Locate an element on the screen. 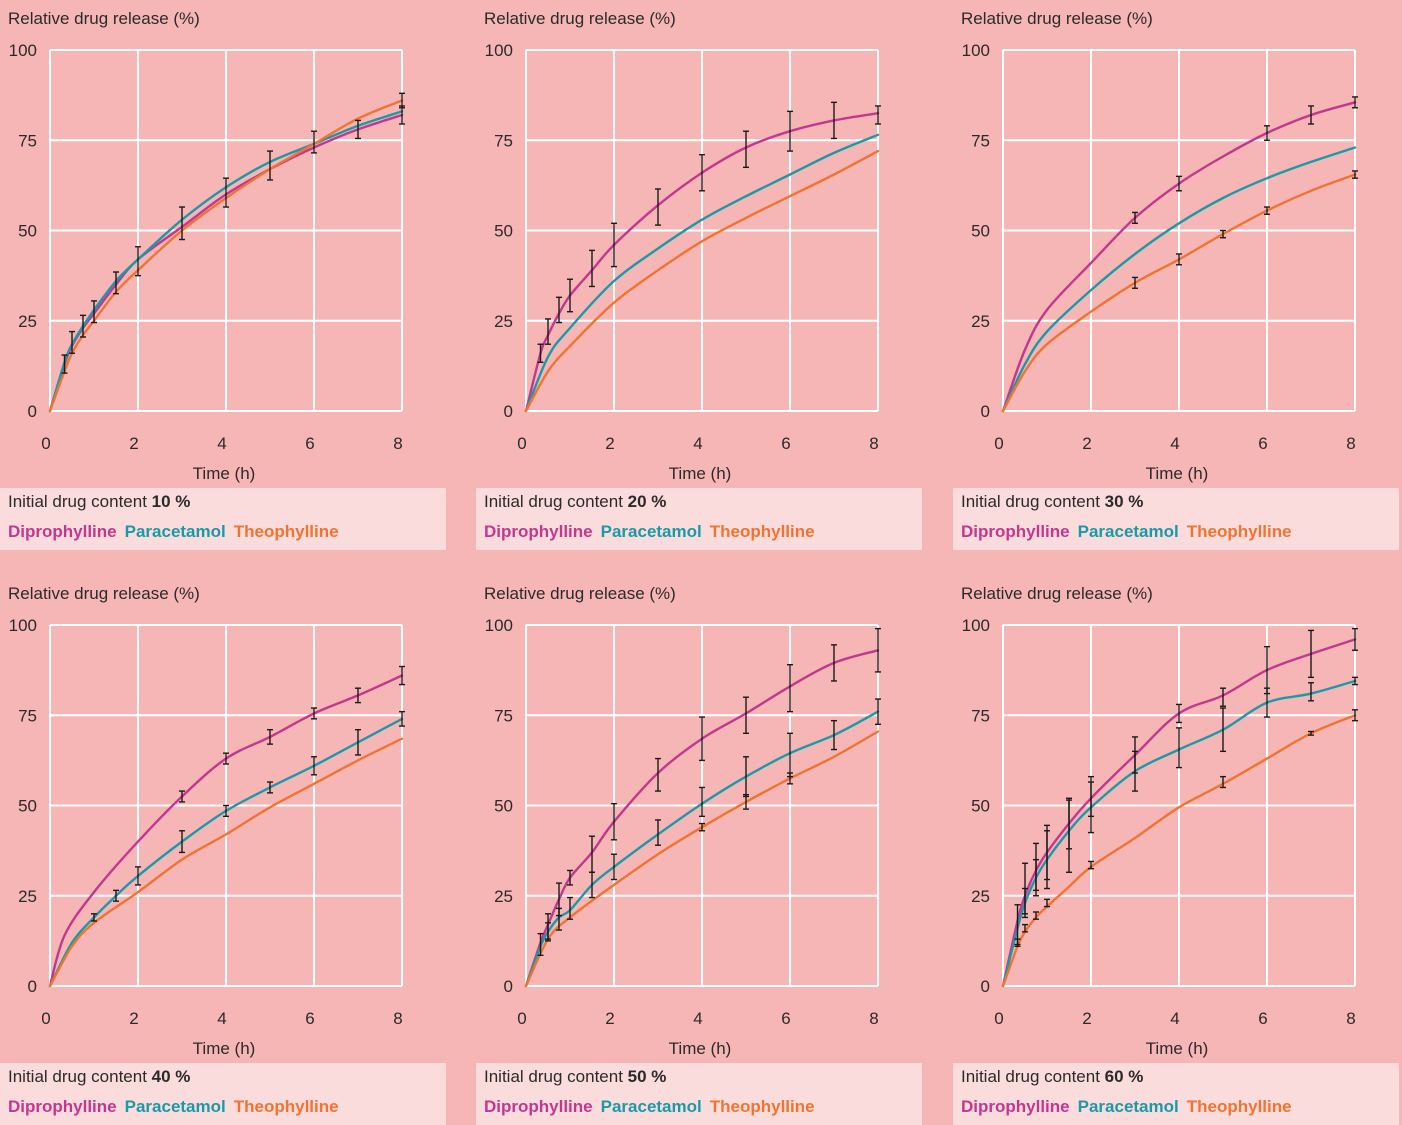  x-tick-label: 0 is located at coordinates (521, 1018).